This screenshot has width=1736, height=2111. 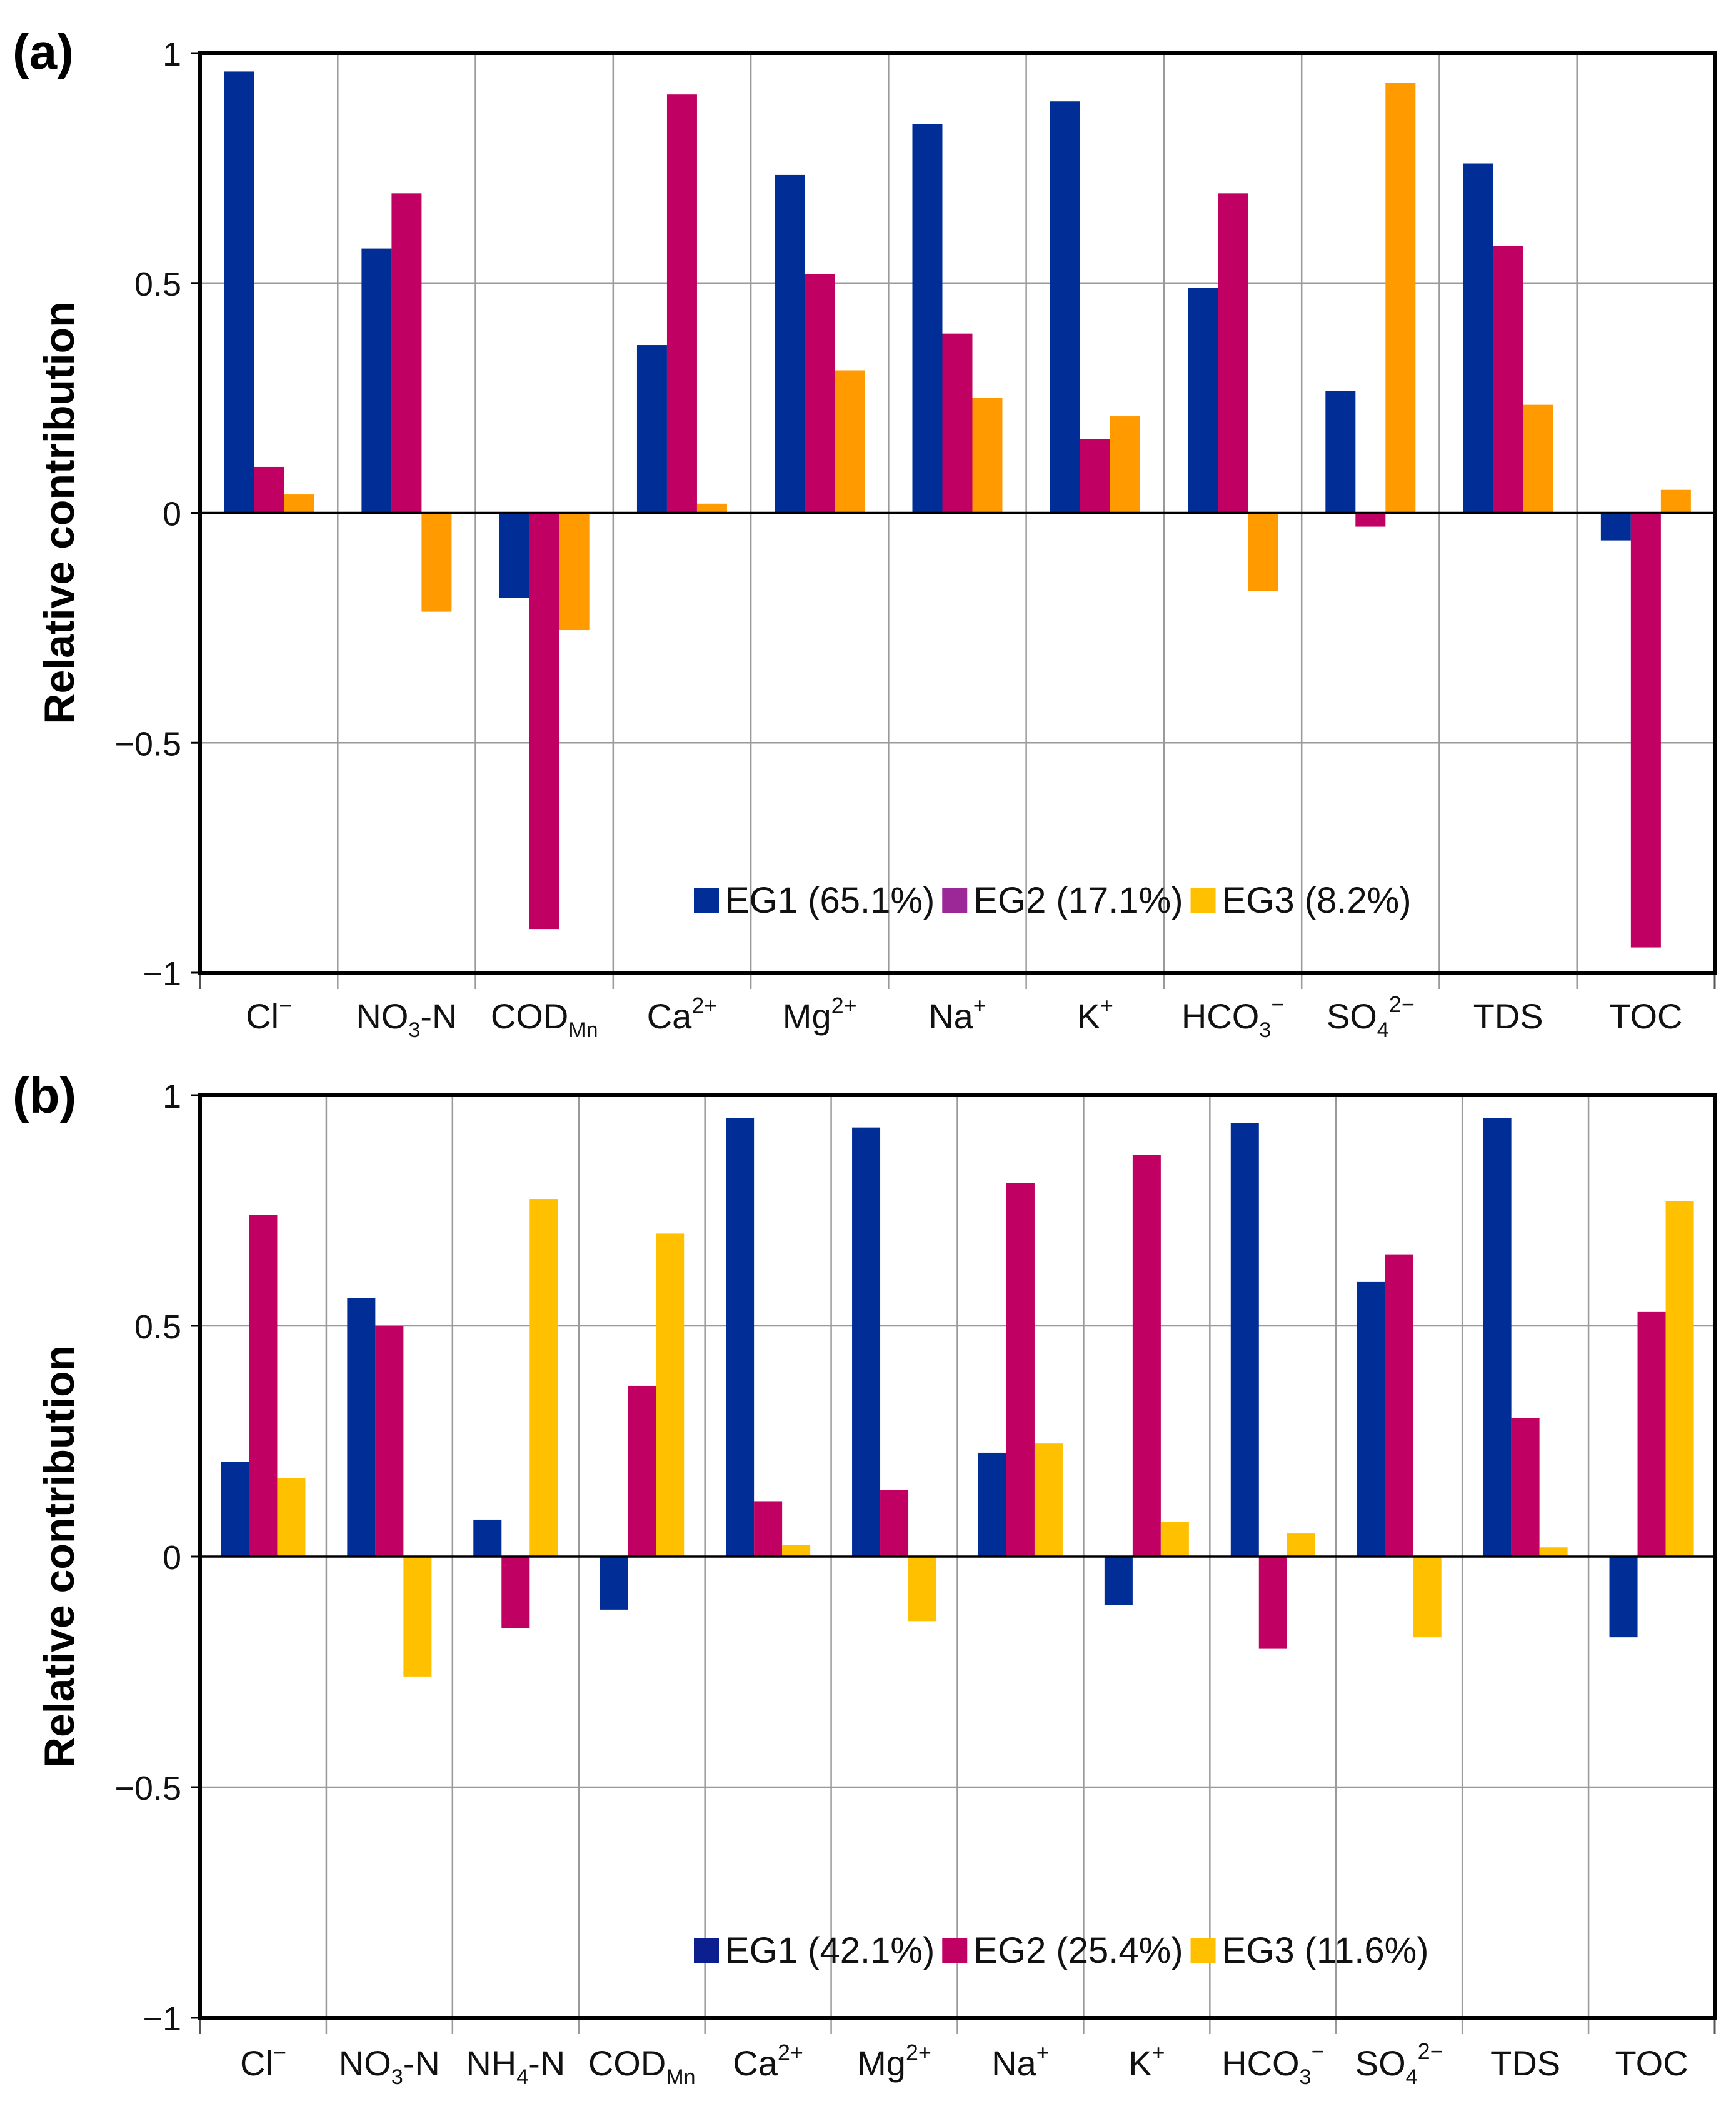 What do you see at coordinates (1147, 2061) in the screenshot?
I see `x-tick-label: K+` at bounding box center [1147, 2061].